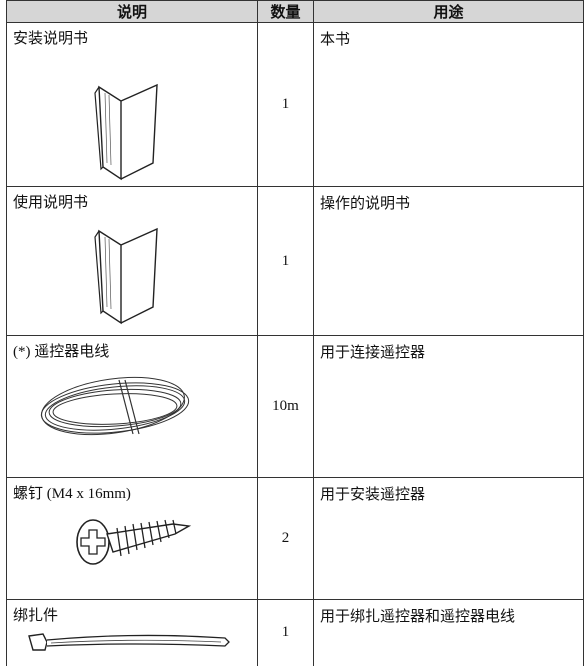 This screenshot has height=666, width=588. What do you see at coordinates (285, 406) in the screenshot?
I see `qty-cell: 10m` at bounding box center [285, 406].